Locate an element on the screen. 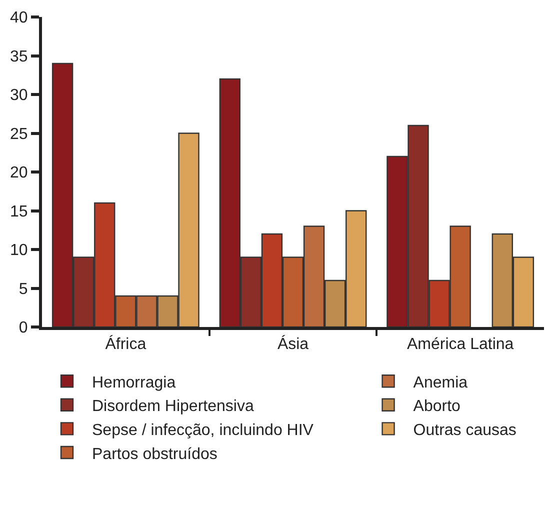 Image resolution: width=554 pixels, height=527 pixels. legend-label: Disordem Hipertensiva is located at coordinates (173, 407).